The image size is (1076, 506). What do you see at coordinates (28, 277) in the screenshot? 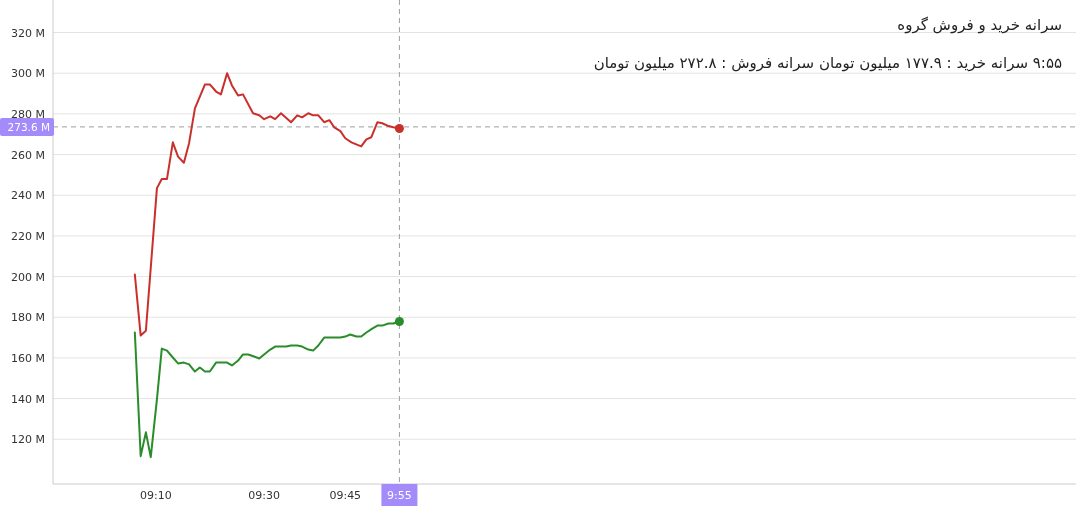
I see `y-tick-label: 200 M` at bounding box center [28, 277].